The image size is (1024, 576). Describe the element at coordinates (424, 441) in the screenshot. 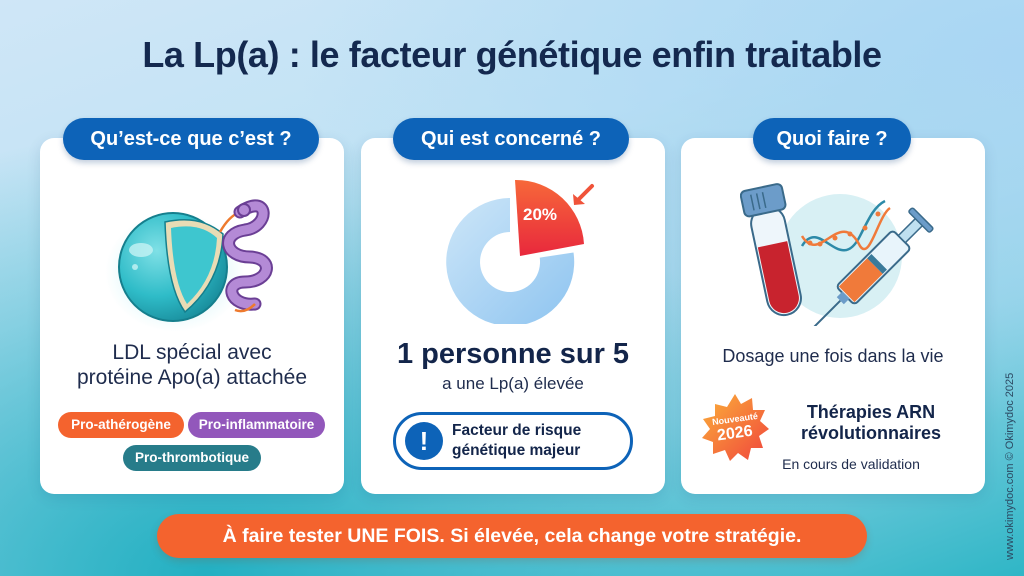

I see `exclamation-icon: !` at that location.